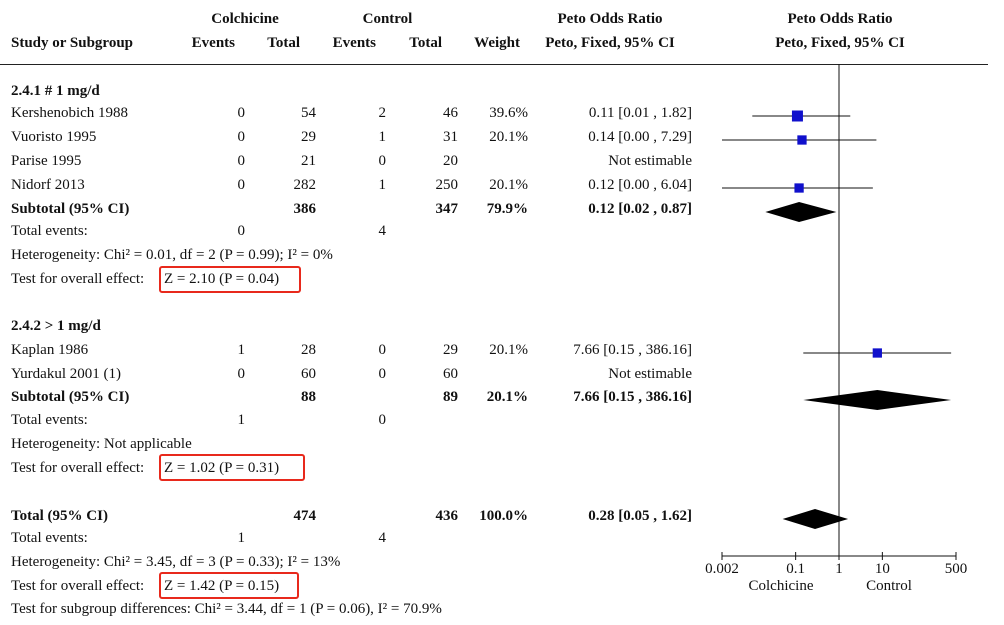 This screenshot has height=625, width=1004. Describe the element at coordinates (507, 397) in the screenshot. I see `subtotal-weight: 20.1%` at that location.